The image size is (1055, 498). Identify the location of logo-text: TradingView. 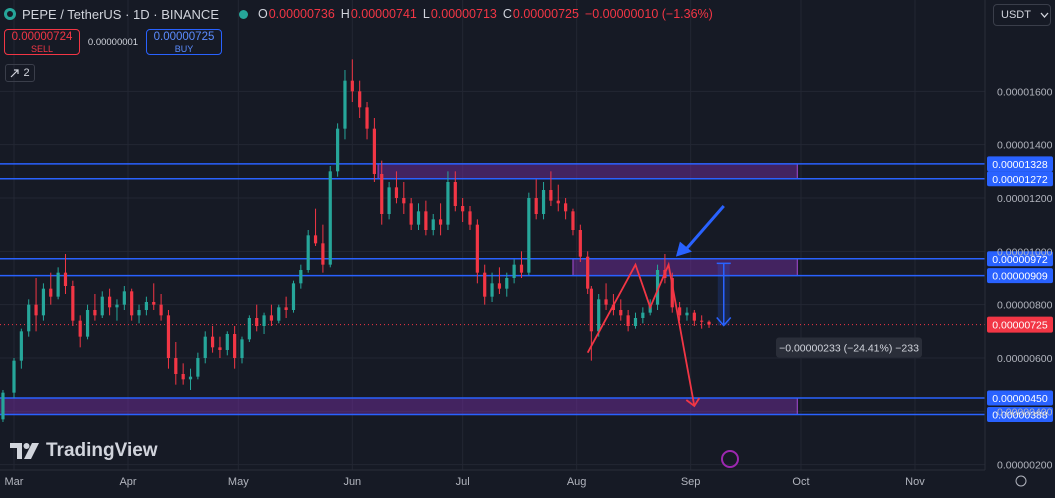
(102, 450).